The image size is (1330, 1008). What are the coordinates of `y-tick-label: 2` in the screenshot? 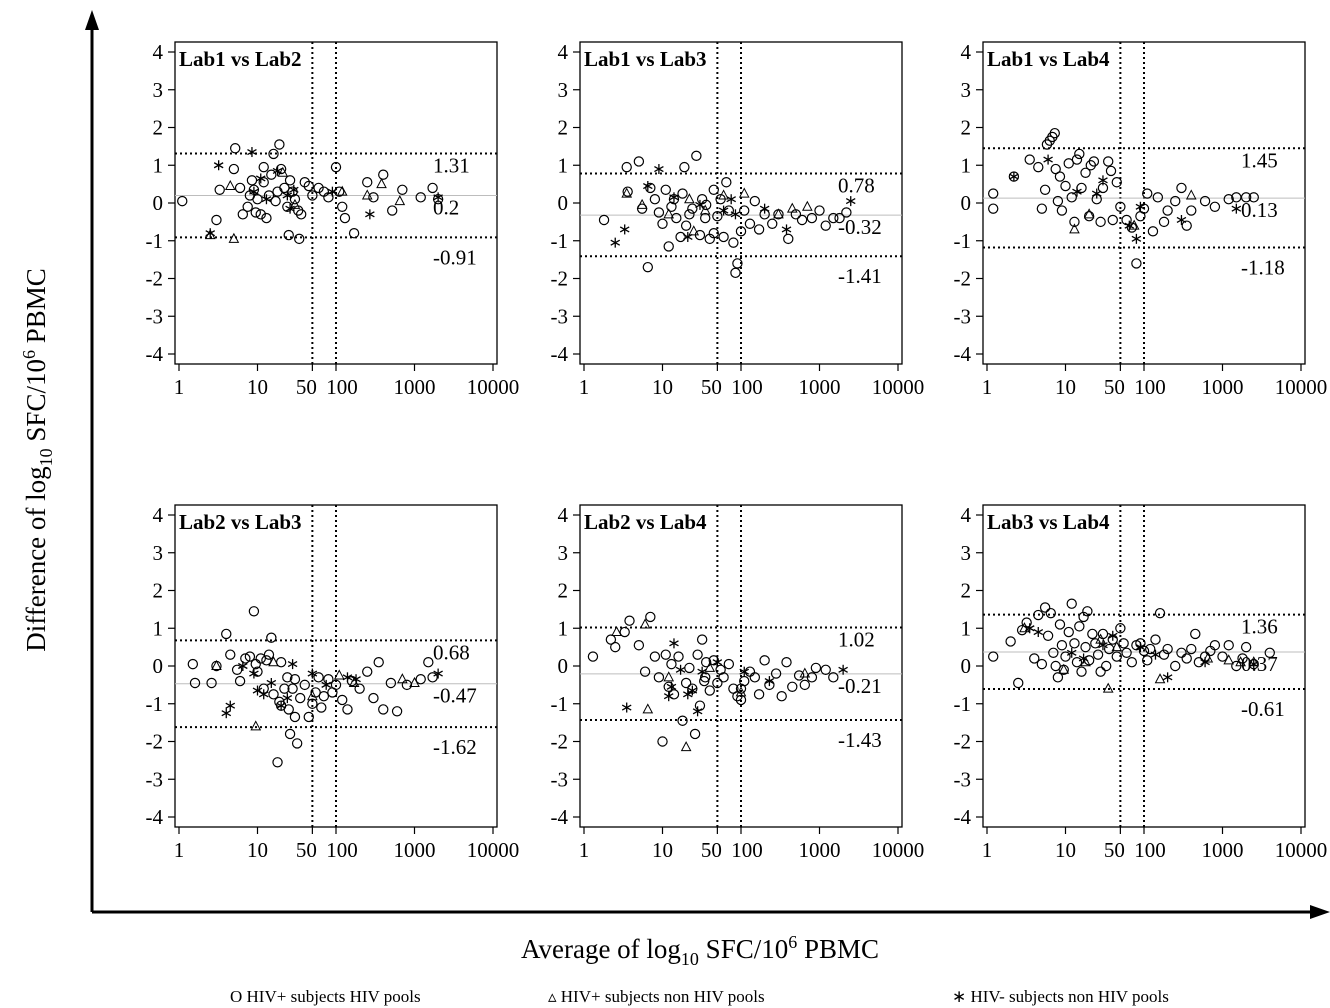 It's located at (966, 591).